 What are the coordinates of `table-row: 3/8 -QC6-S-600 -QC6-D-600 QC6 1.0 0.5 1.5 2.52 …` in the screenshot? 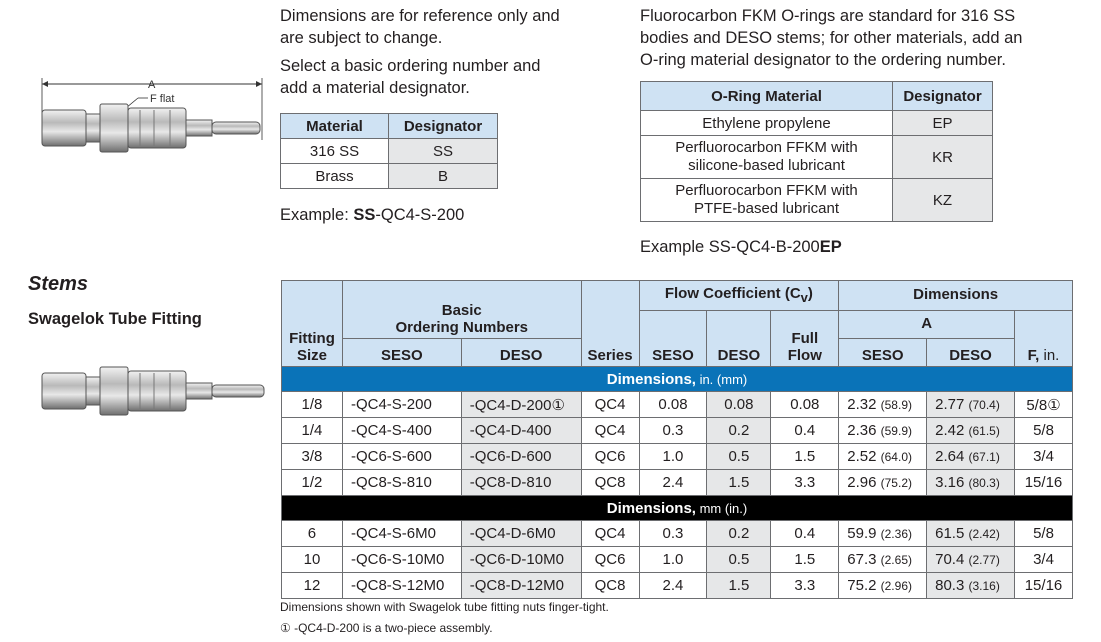 It's located at (677, 456).